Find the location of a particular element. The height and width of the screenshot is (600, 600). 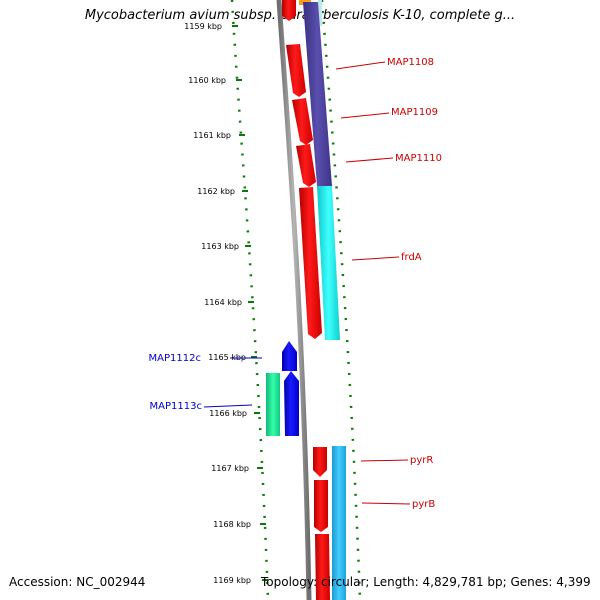

gene-label-pyrr: pyrR is located at coordinates (421, 460).